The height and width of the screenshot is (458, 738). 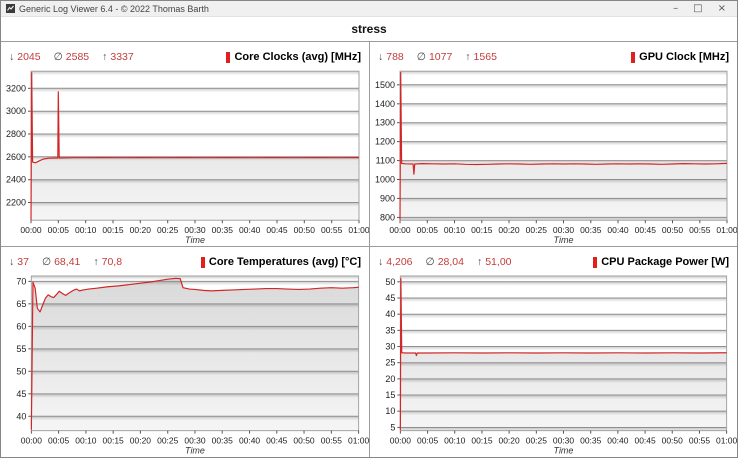 I want to click on stat-max: ↑ 51,00, so click(x=494, y=262).